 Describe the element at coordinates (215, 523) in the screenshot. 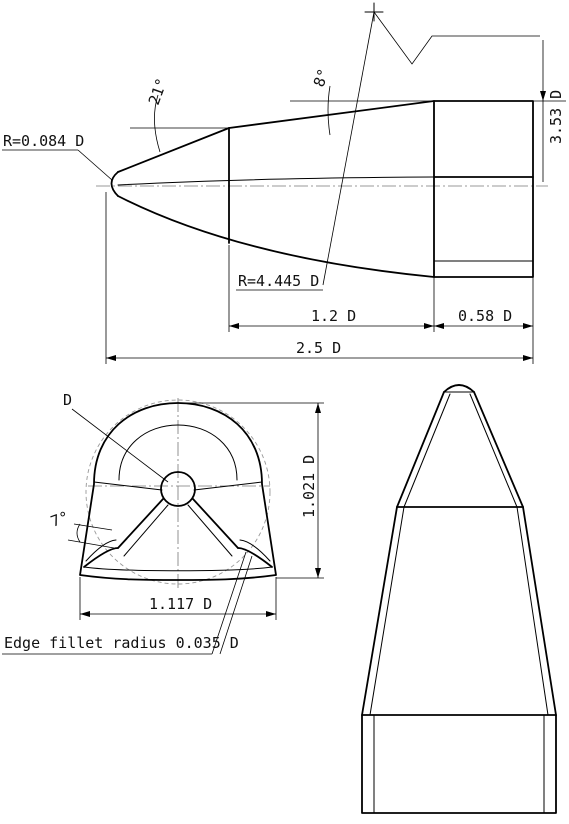

I see `rib-right-outer` at that location.